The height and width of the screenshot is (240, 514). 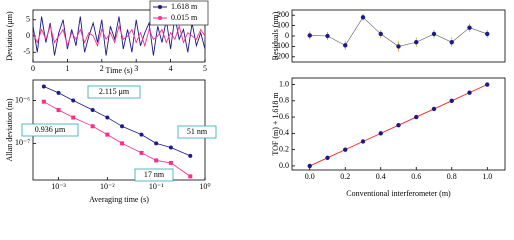 I want to click on y-tick-label: 0.4, so click(x=284, y=132).